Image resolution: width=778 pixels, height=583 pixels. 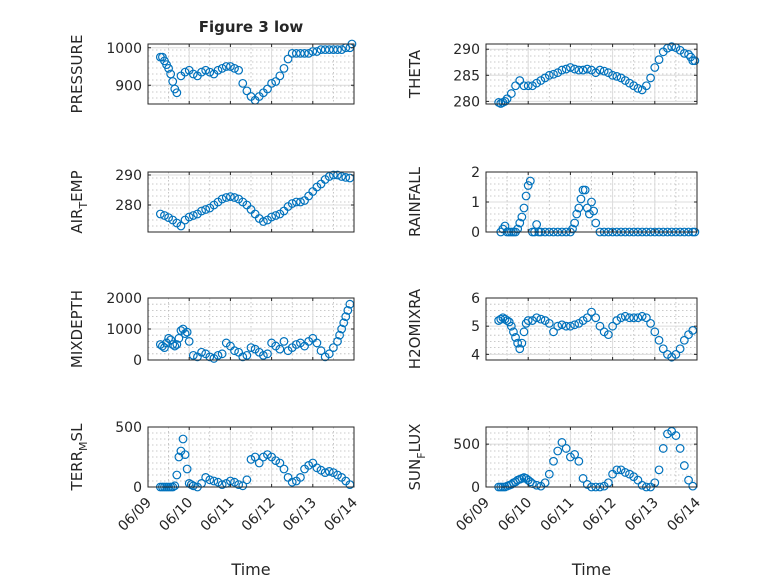 What do you see at coordinates (77, 221) in the screenshot?
I see `y-label-part: AIR` at bounding box center [77, 221].